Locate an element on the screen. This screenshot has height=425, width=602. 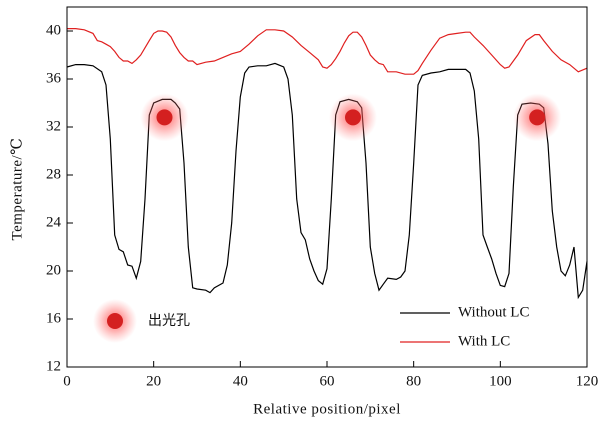
x-tick-label: 120 is located at coordinates (587, 381).